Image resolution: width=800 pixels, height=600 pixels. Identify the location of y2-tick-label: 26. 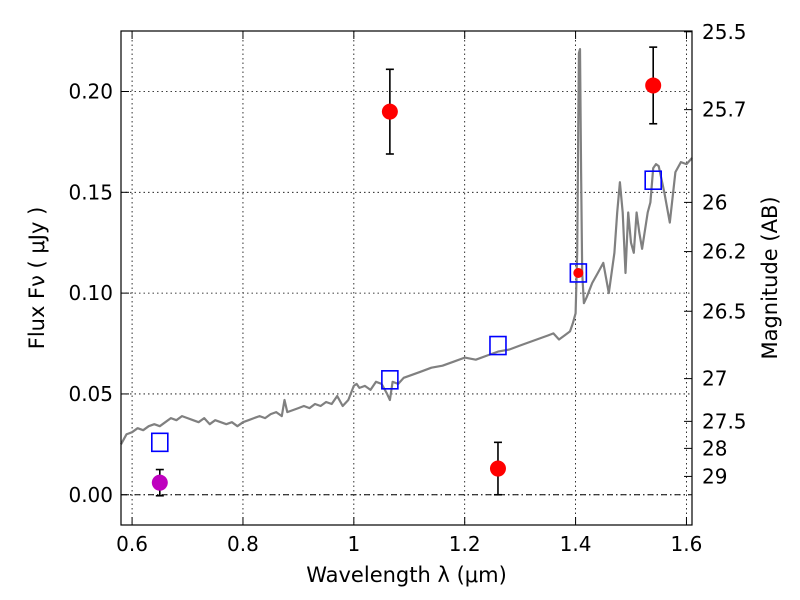
(714, 202).